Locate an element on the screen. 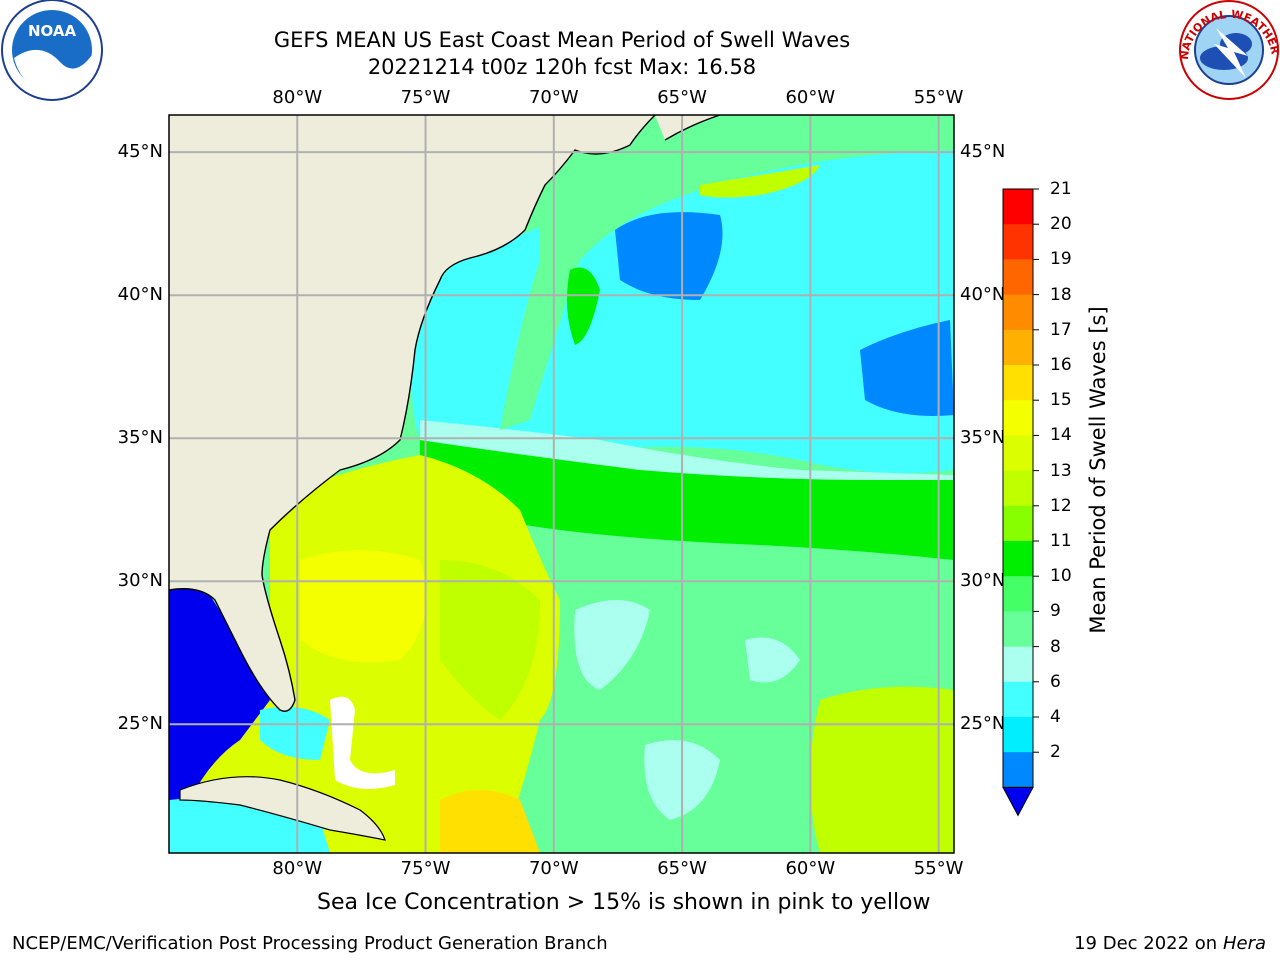 The height and width of the screenshot is (960, 1280). lat-label-right: 40°N is located at coordinates (983, 295).